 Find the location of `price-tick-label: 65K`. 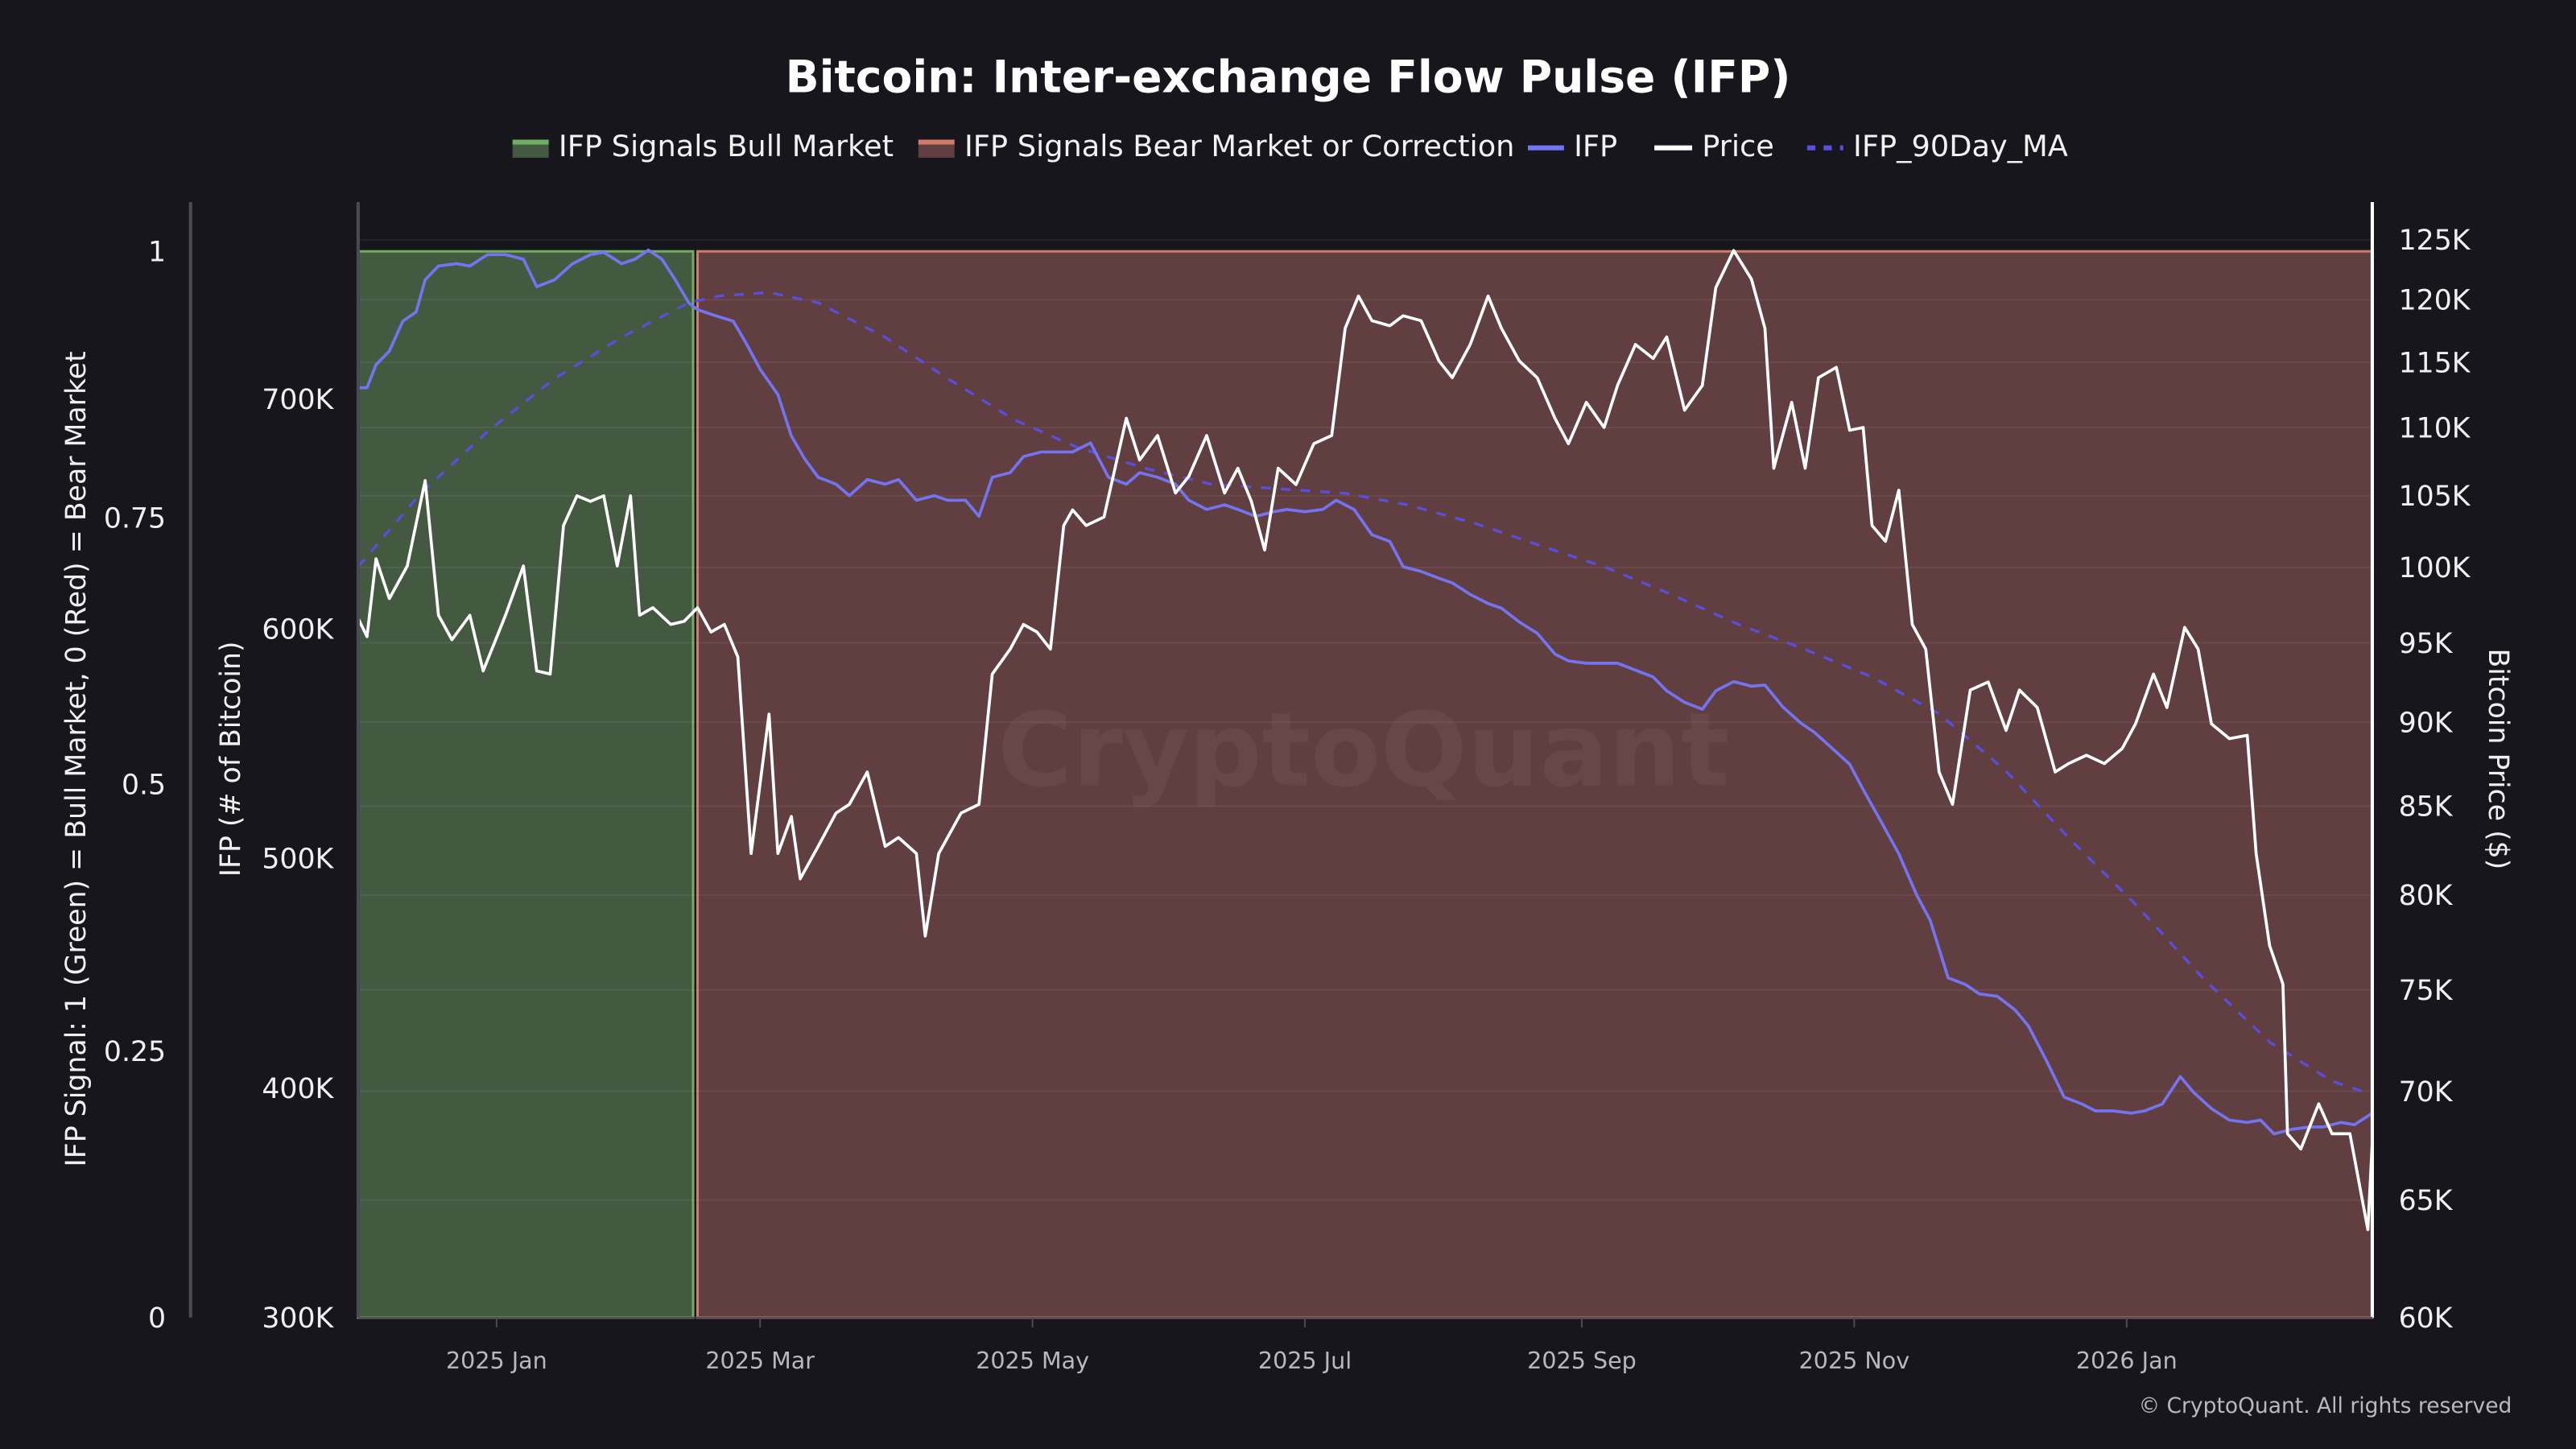

price-tick-label: 65K is located at coordinates (2426, 1201).